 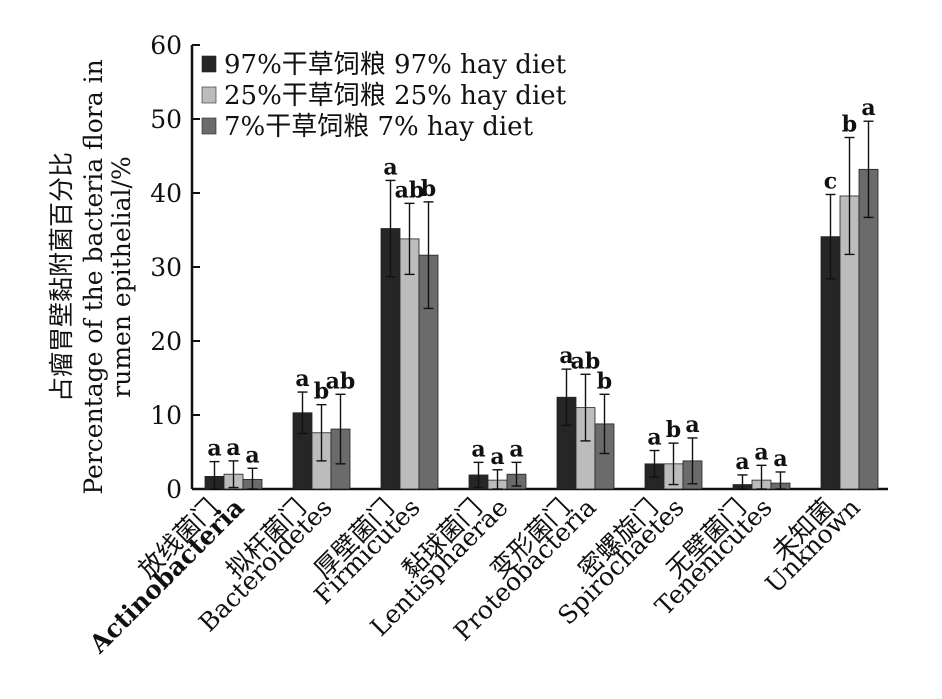 What do you see at coordinates (166, 341) in the screenshot?
I see `y-tick-label: 20` at bounding box center [166, 341].